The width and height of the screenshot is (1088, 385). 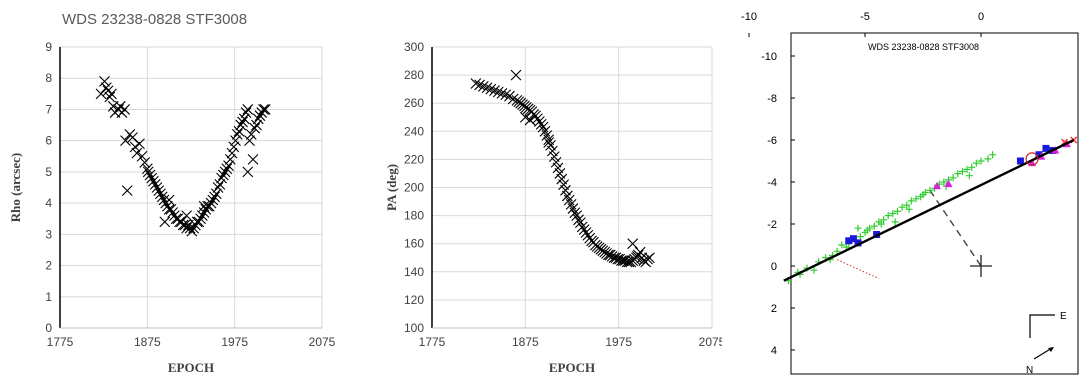 I want to click on blue-square-point, so click(x=858, y=243).